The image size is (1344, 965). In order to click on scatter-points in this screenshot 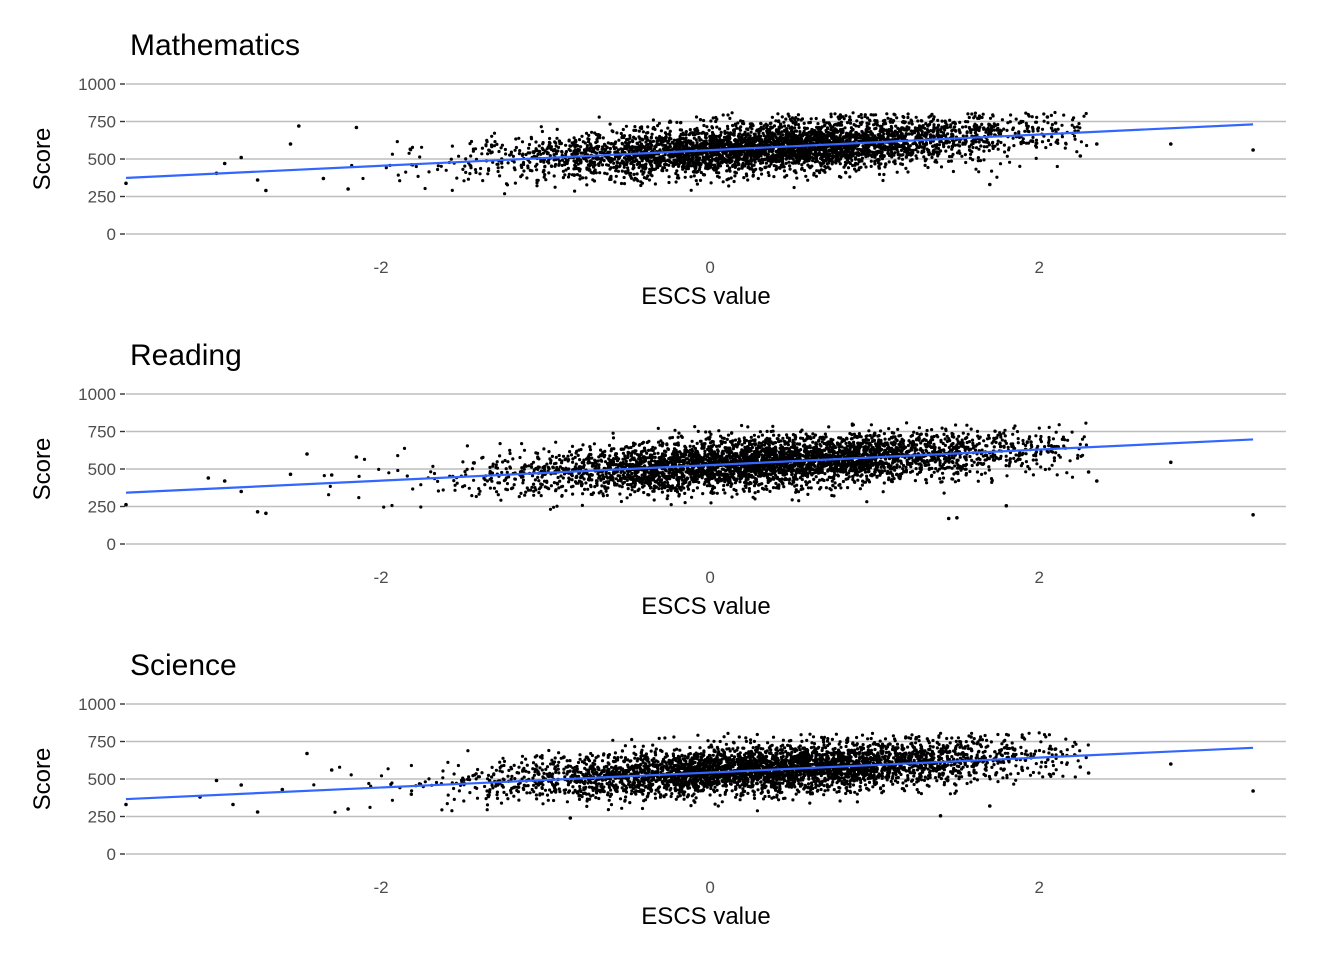, I will do `click(689, 470)`.